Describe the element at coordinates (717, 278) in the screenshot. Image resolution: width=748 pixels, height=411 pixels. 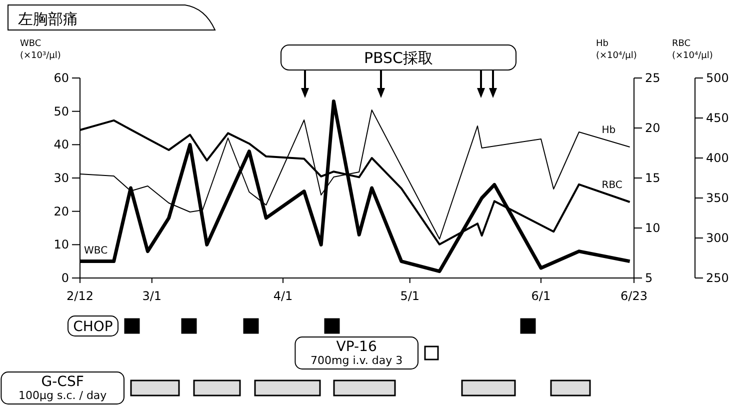
I see `y3-tick-label: 250` at that location.